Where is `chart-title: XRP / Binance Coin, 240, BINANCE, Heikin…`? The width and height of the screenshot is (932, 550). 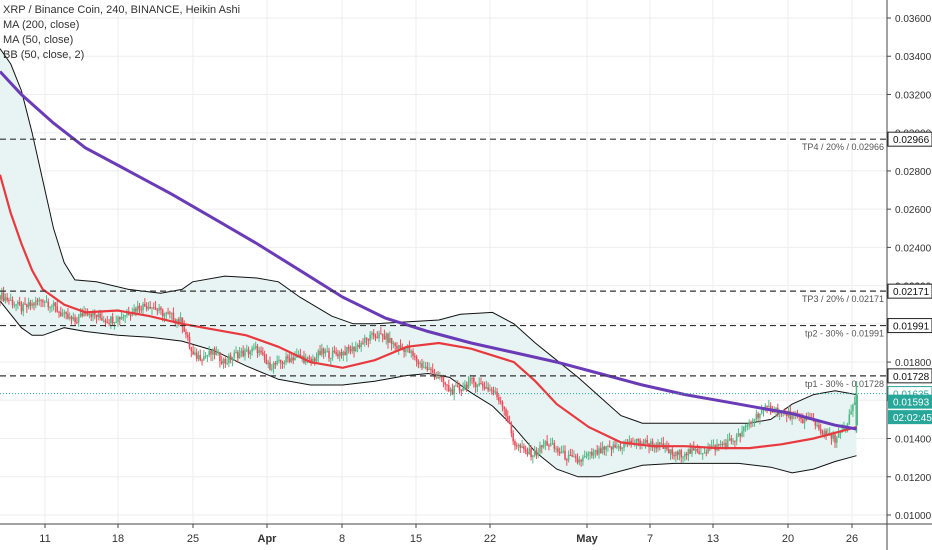
chart-title: XRP / Binance Coin, 240, BINANCE, Heikin… is located at coordinates (122, 10).